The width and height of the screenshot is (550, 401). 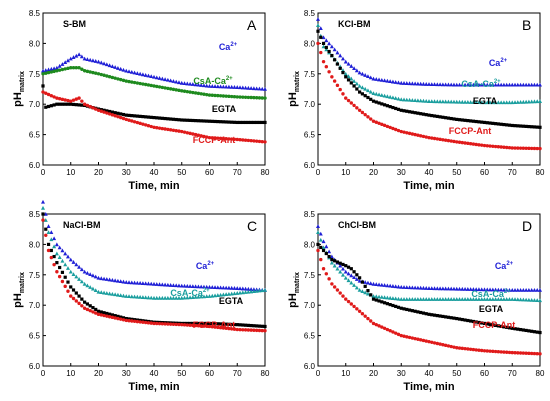 I want to click on y-tick-label: 7.0, so click(x=310, y=104).